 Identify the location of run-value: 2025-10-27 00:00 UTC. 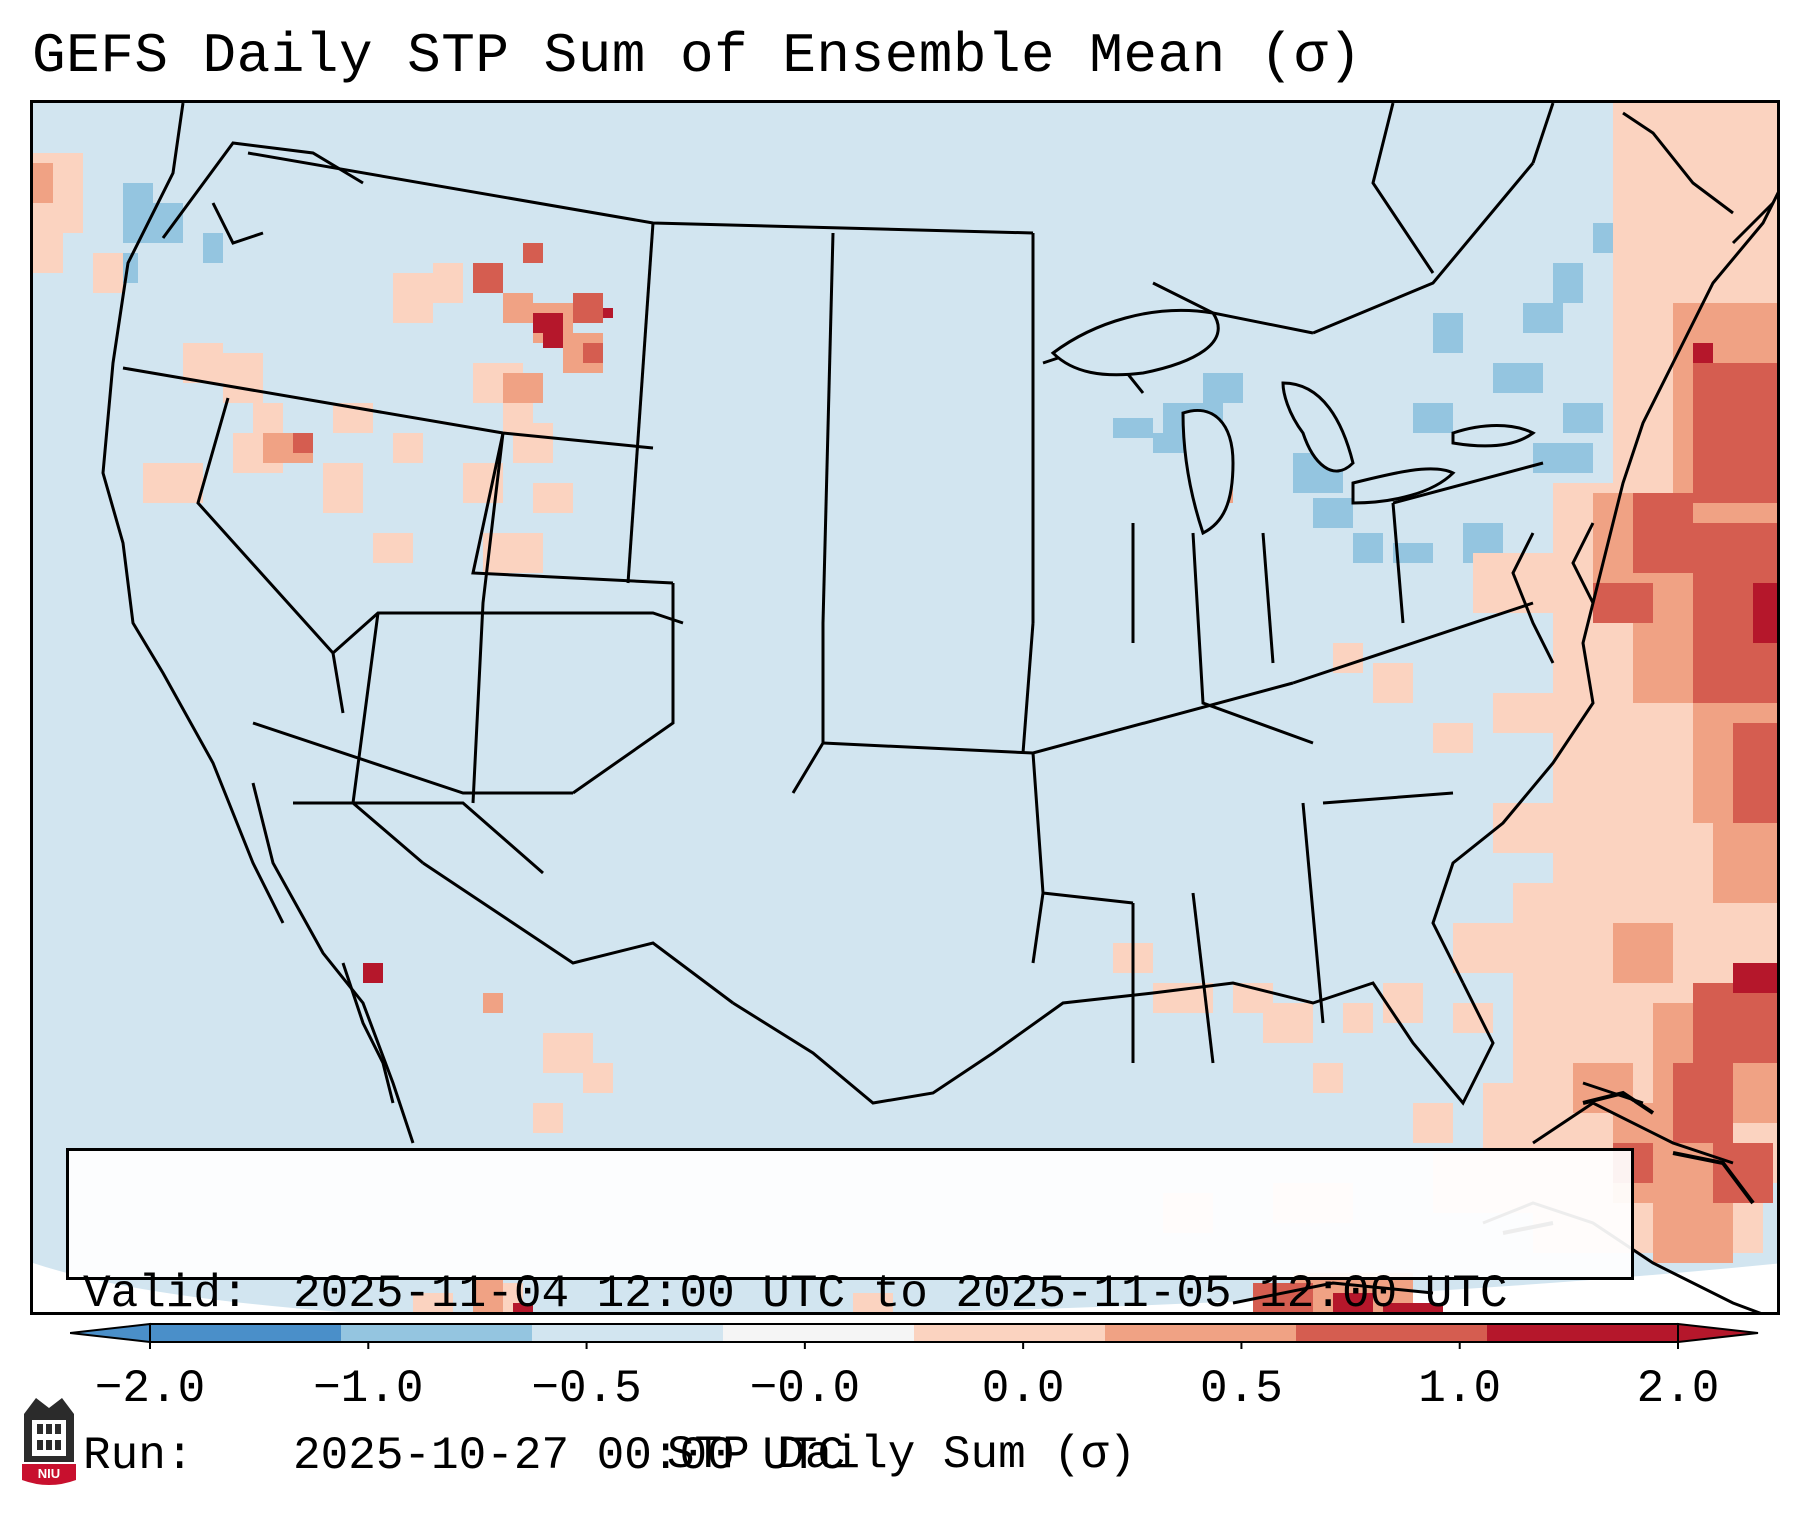
(569, 1456).